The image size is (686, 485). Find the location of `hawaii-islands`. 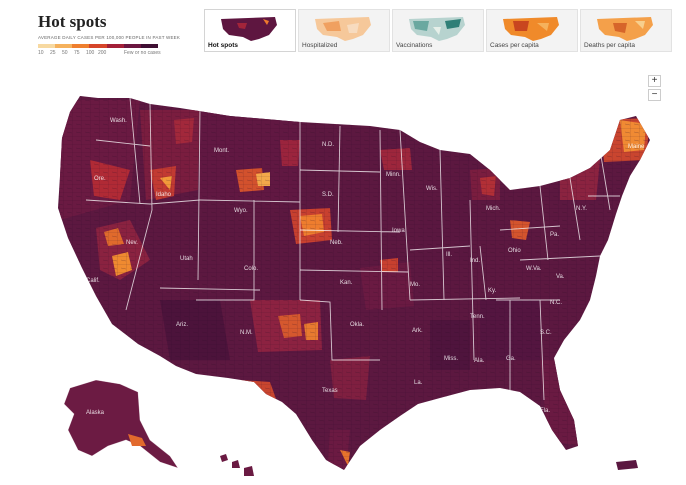

hawaii-islands is located at coordinates (237, 465).